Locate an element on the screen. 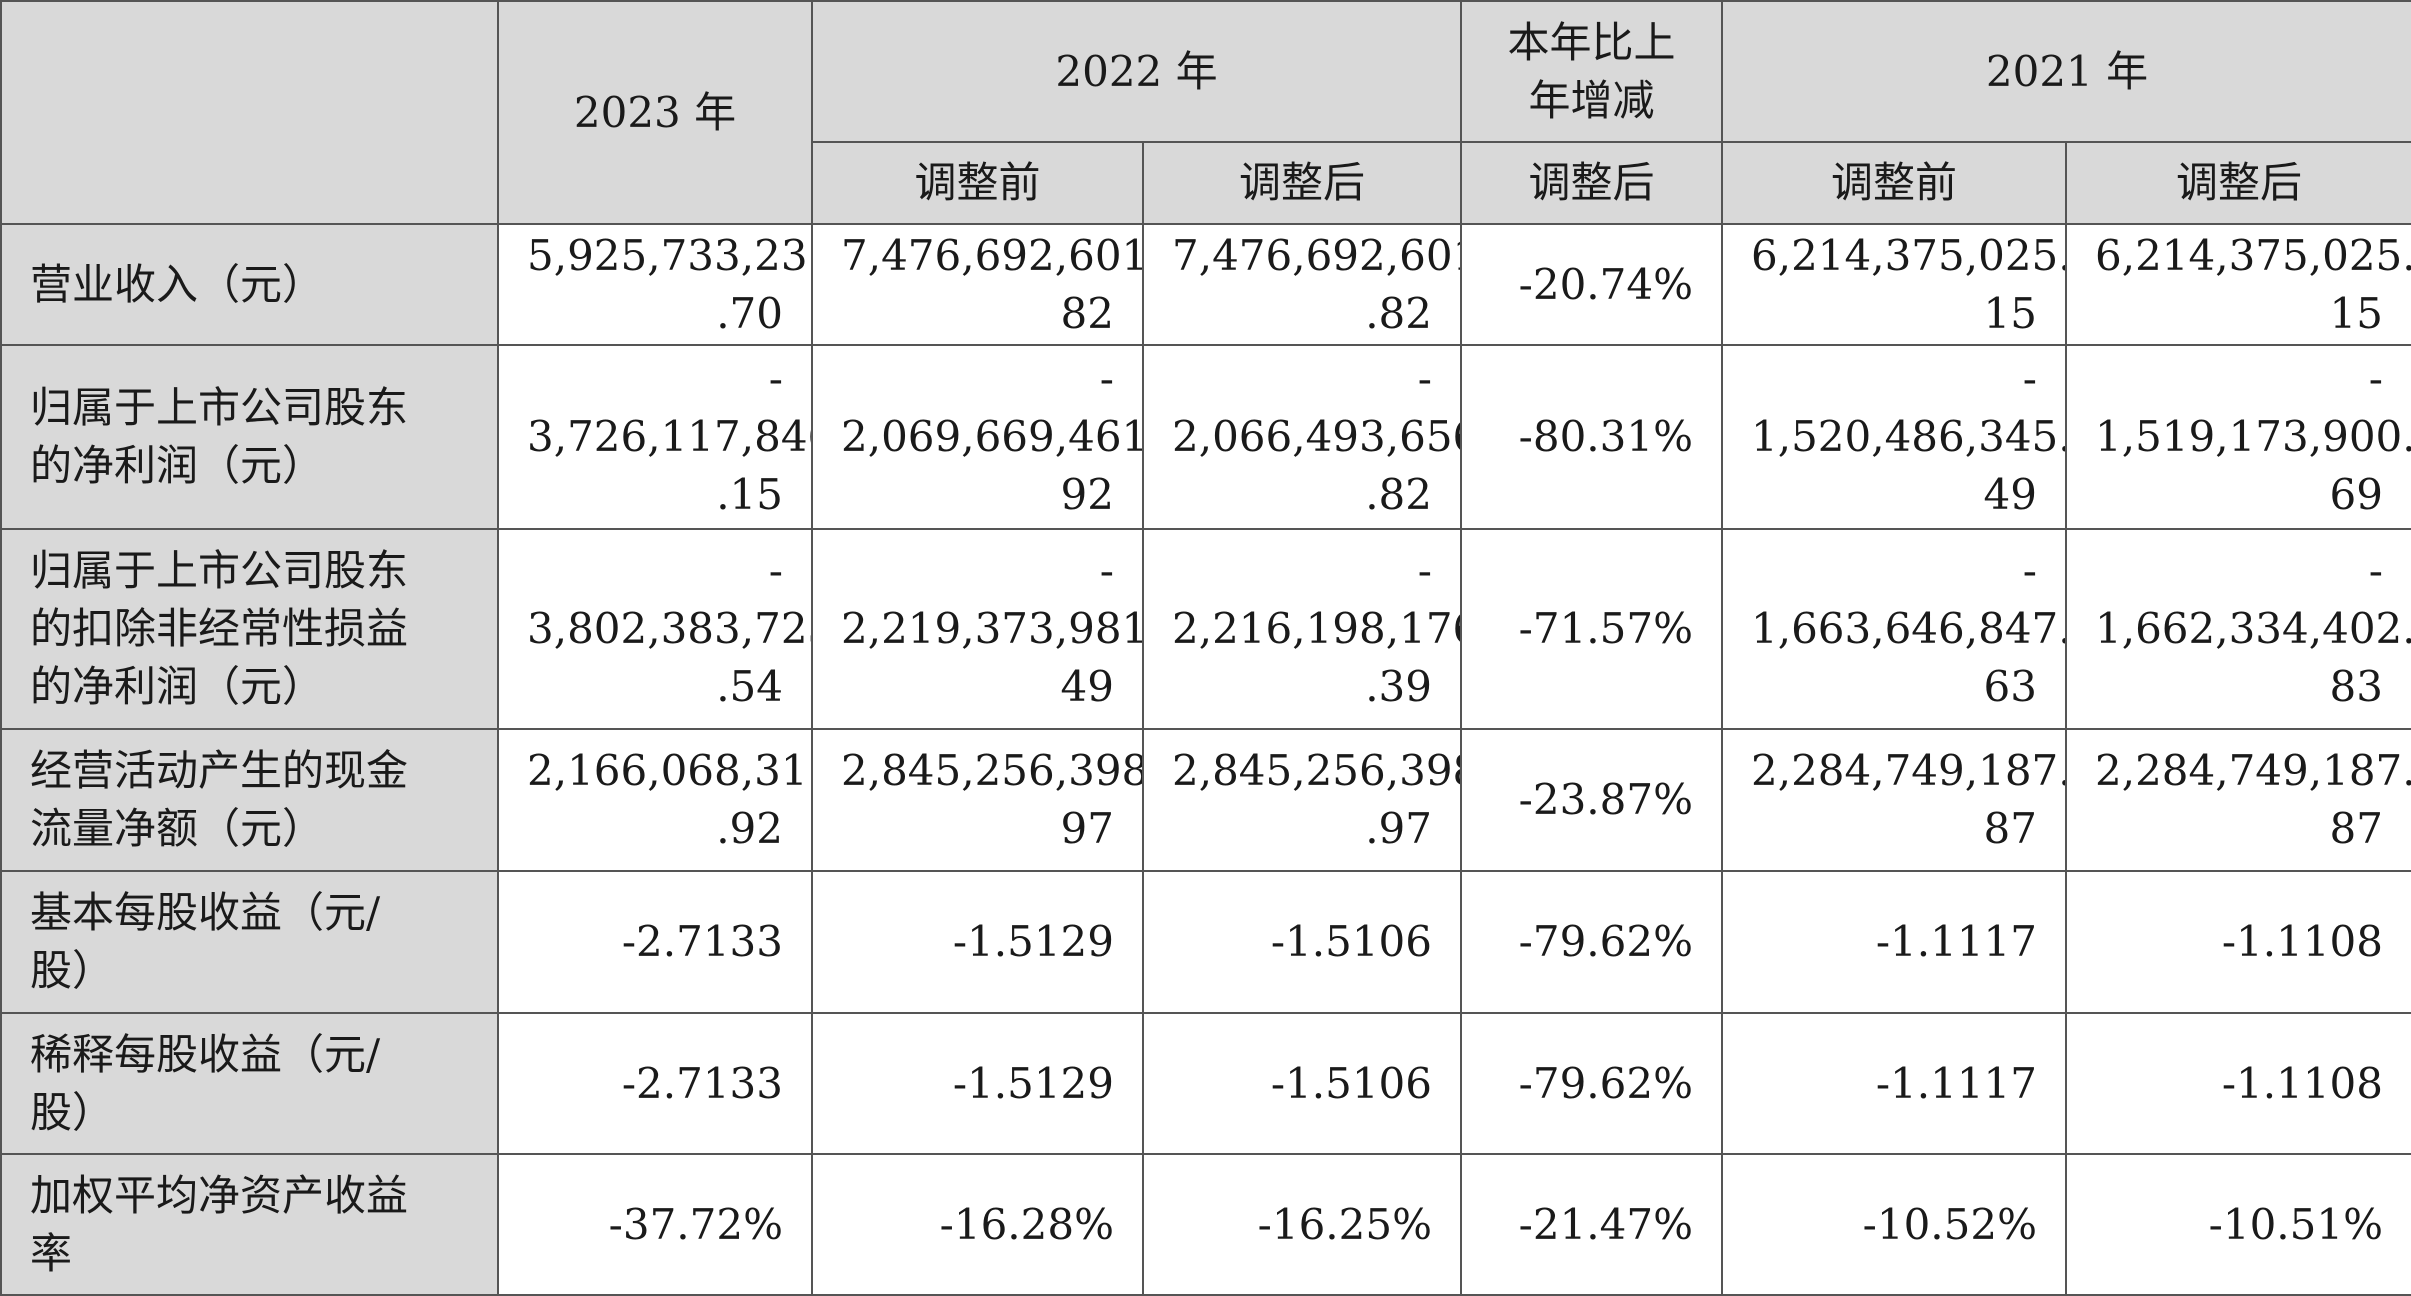 Image resolution: width=2411 pixels, height=1296 pixels. value-line: 3,802,383,723 is located at coordinates (669, 628).